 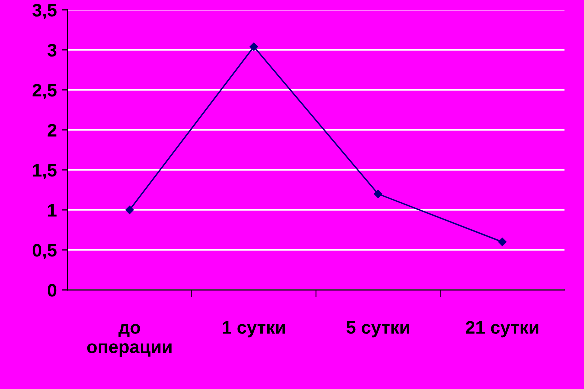 What do you see at coordinates (378, 329) in the screenshot?
I see `x-tick-label: 5 сутки` at bounding box center [378, 329].